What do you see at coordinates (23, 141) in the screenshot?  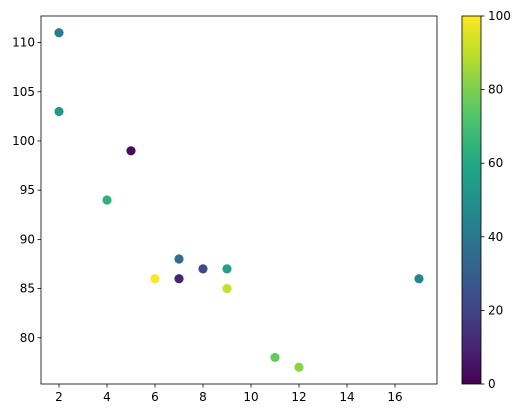 I see `y-tick-label: 100` at bounding box center [23, 141].